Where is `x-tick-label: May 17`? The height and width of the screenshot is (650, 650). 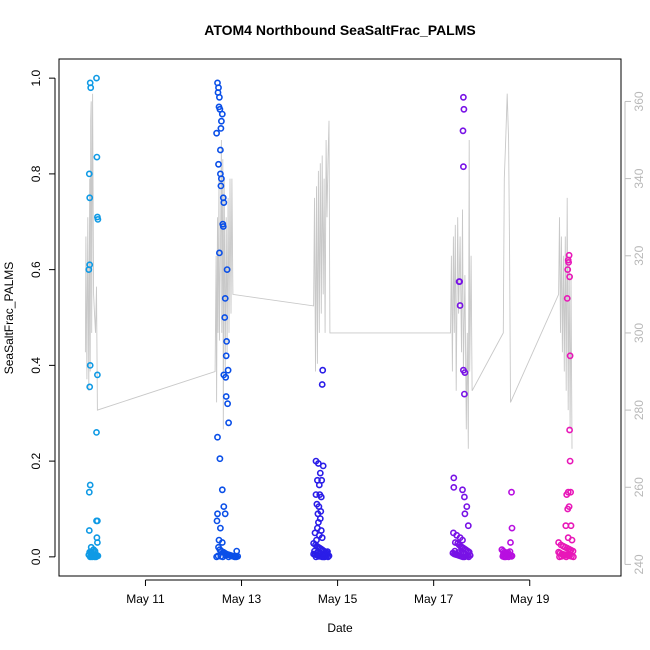
x-tick-label: May 17 is located at coordinates (434, 599).